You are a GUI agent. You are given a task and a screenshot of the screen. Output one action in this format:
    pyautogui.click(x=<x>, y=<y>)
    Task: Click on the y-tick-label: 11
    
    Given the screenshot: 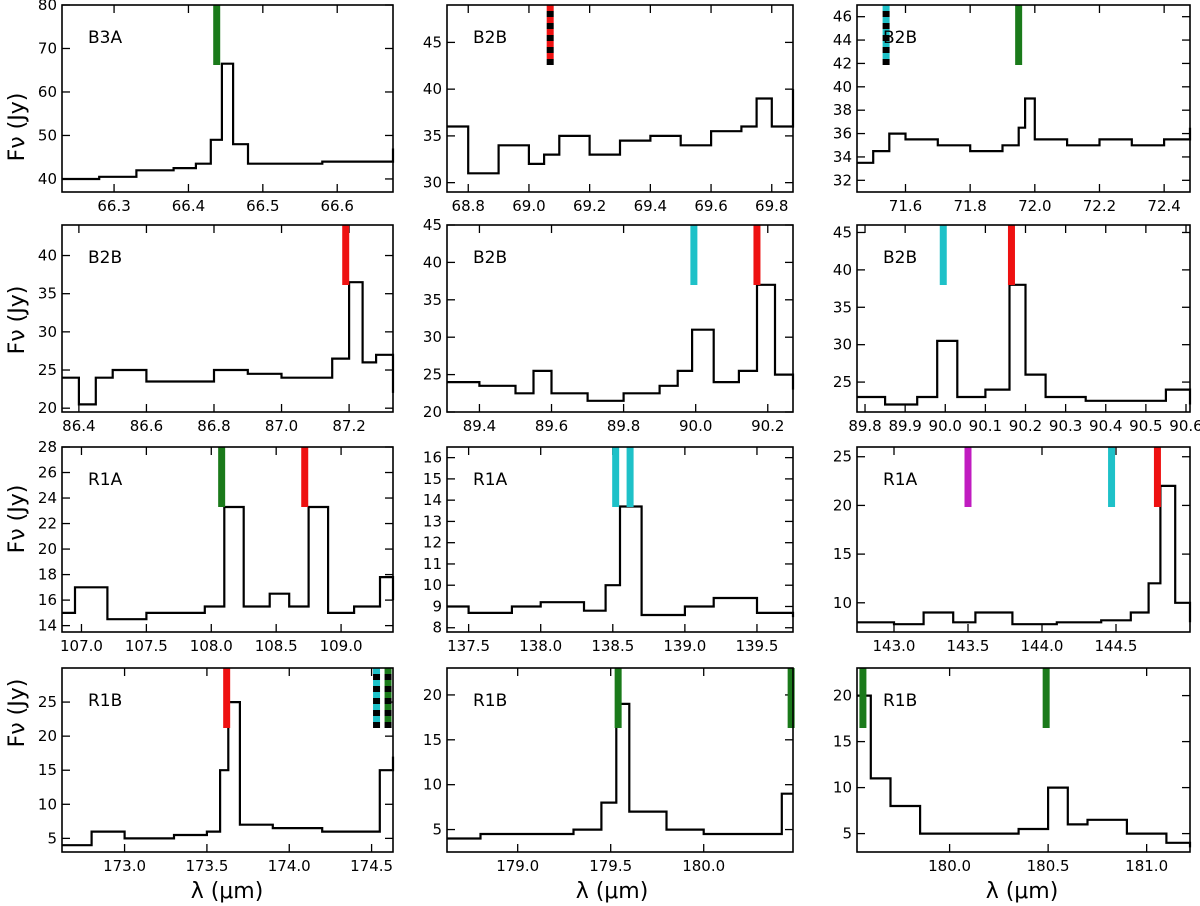 What is the action you would take?
    pyautogui.click(x=432, y=564)
    